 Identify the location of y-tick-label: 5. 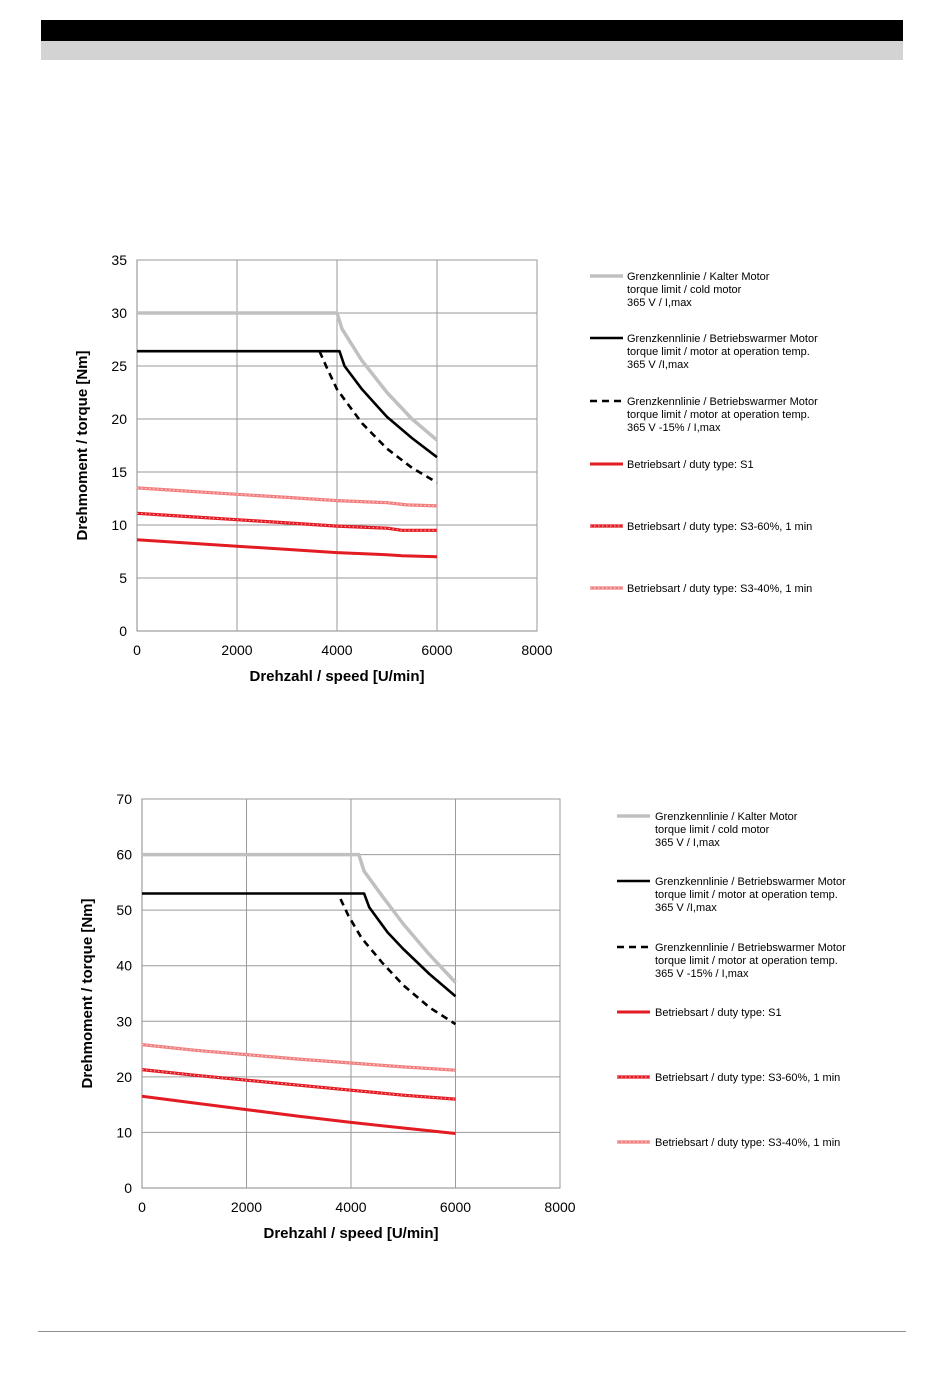
(123, 578).